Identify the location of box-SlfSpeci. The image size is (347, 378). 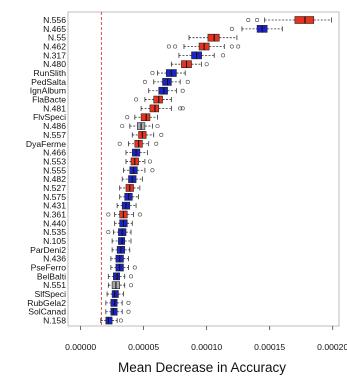
(115, 294).